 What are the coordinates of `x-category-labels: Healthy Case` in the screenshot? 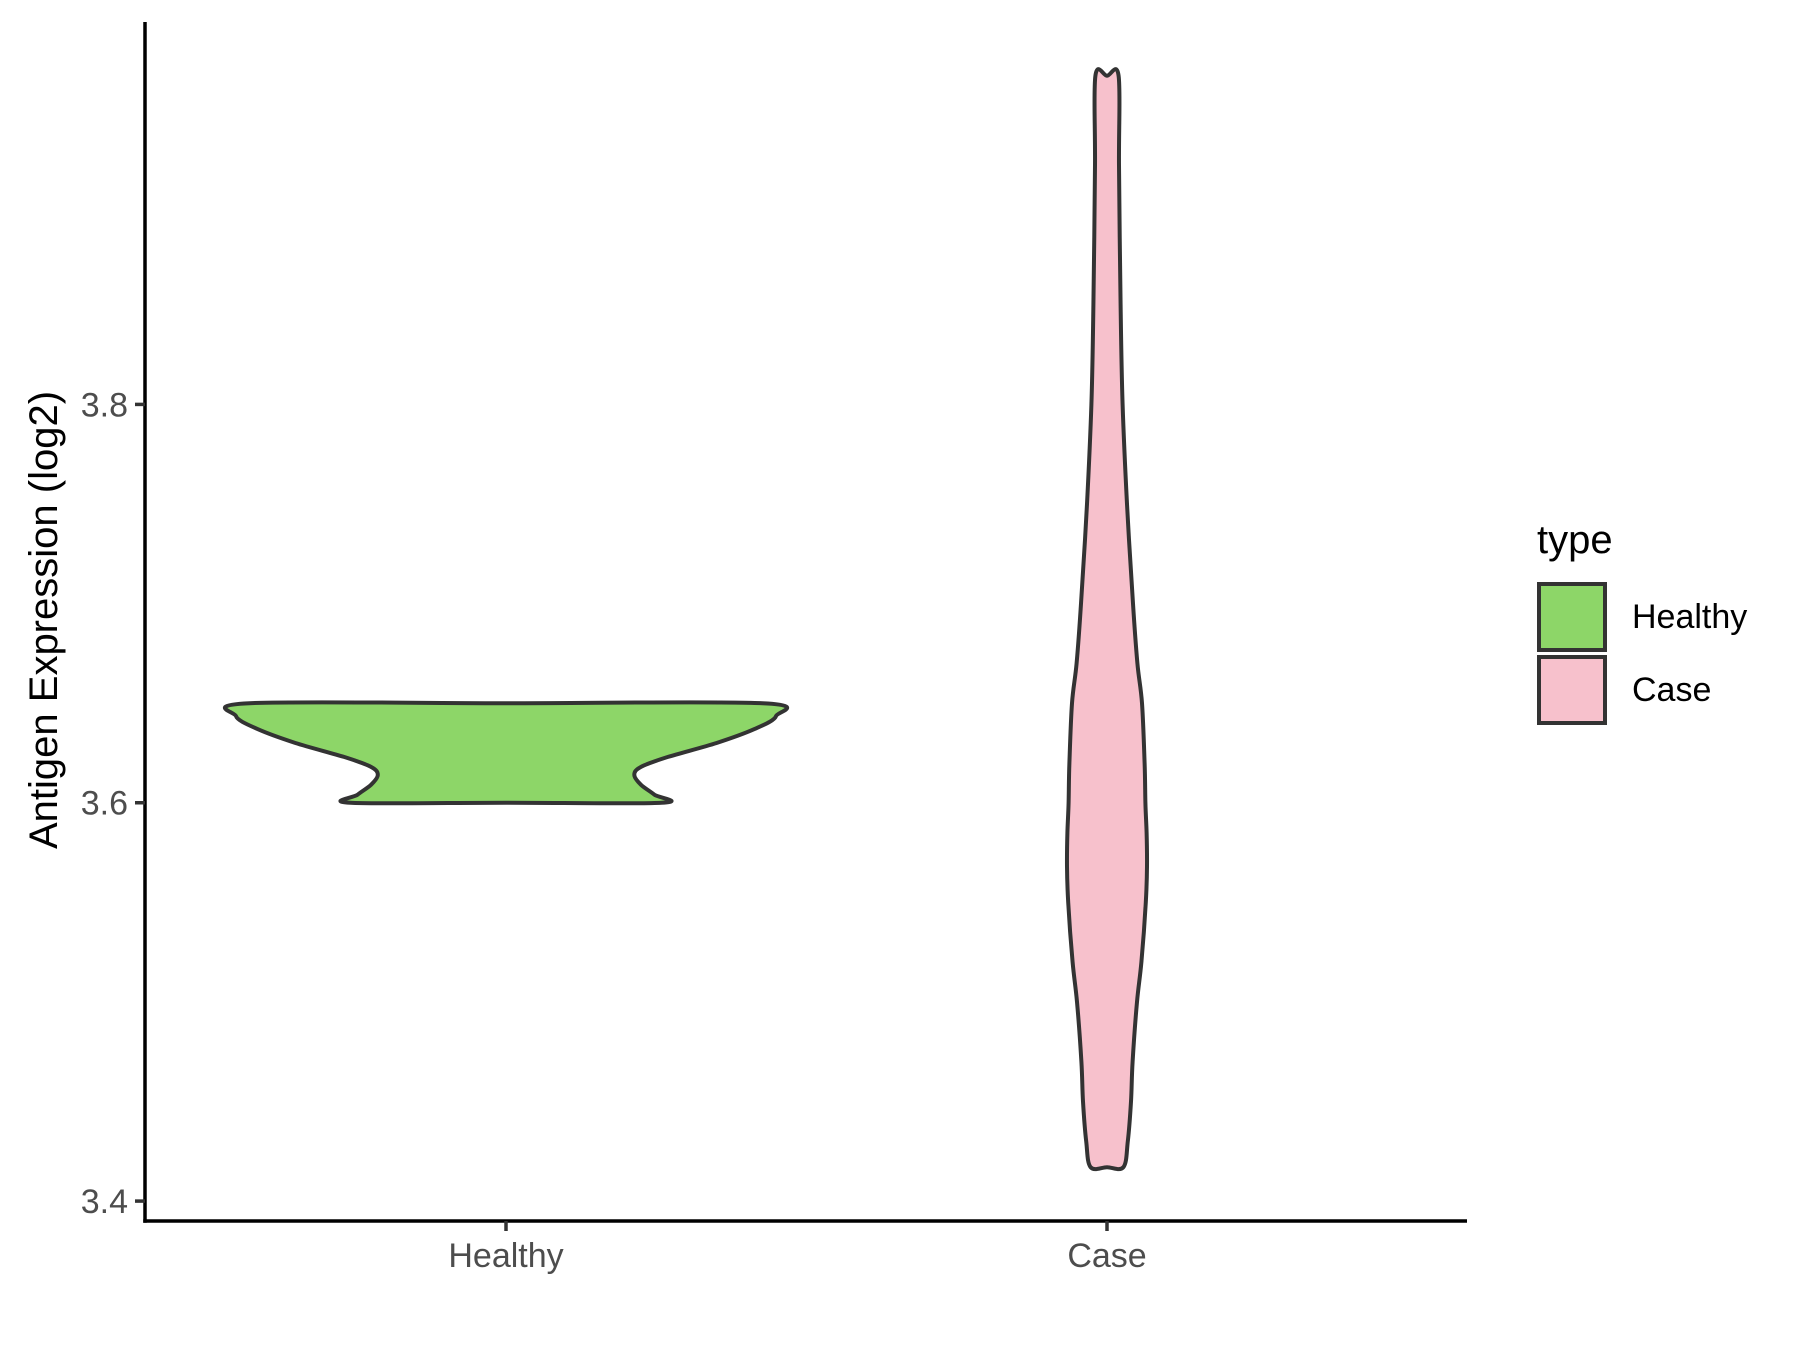 It's located at (797, 1256).